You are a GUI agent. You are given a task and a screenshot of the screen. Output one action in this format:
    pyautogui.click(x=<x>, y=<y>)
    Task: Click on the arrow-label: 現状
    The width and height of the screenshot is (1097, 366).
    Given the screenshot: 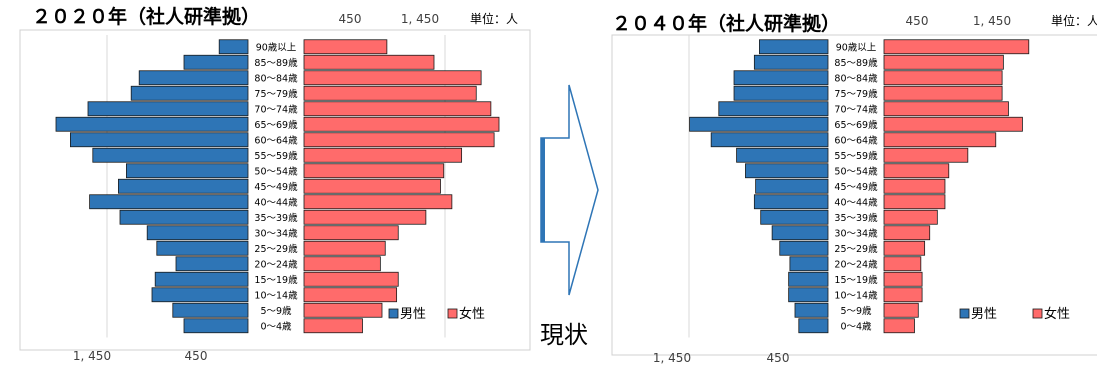 What is the action you would take?
    pyautogui.click(x=564, y=335)
    